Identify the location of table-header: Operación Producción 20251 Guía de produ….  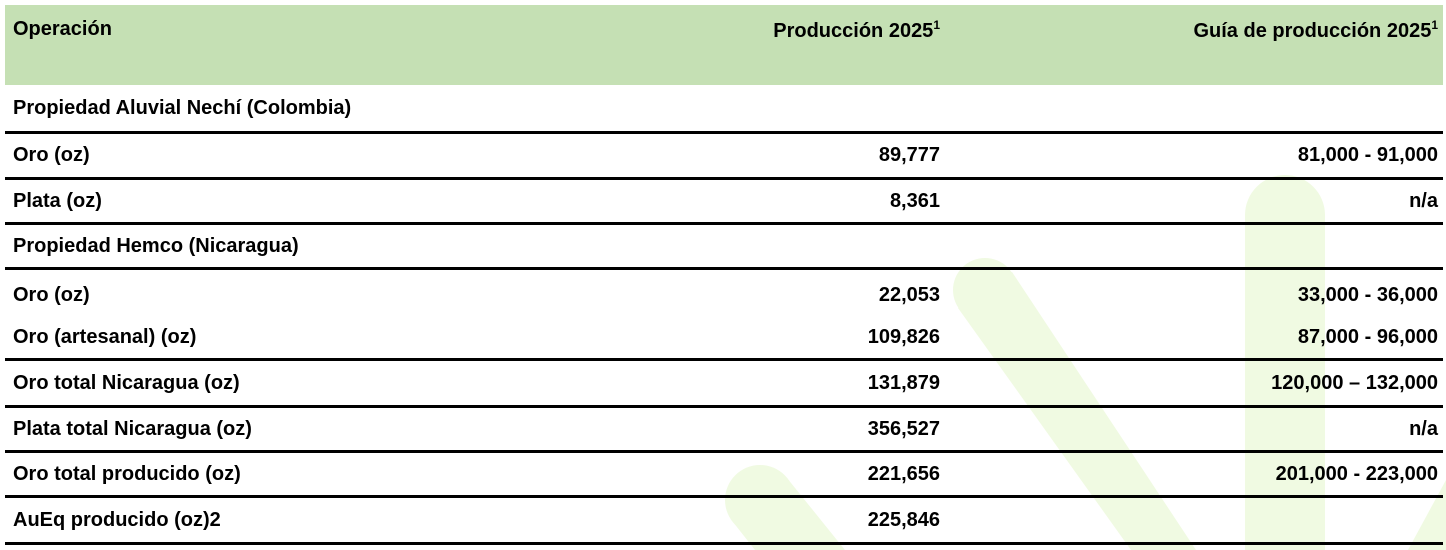
(724, 45).